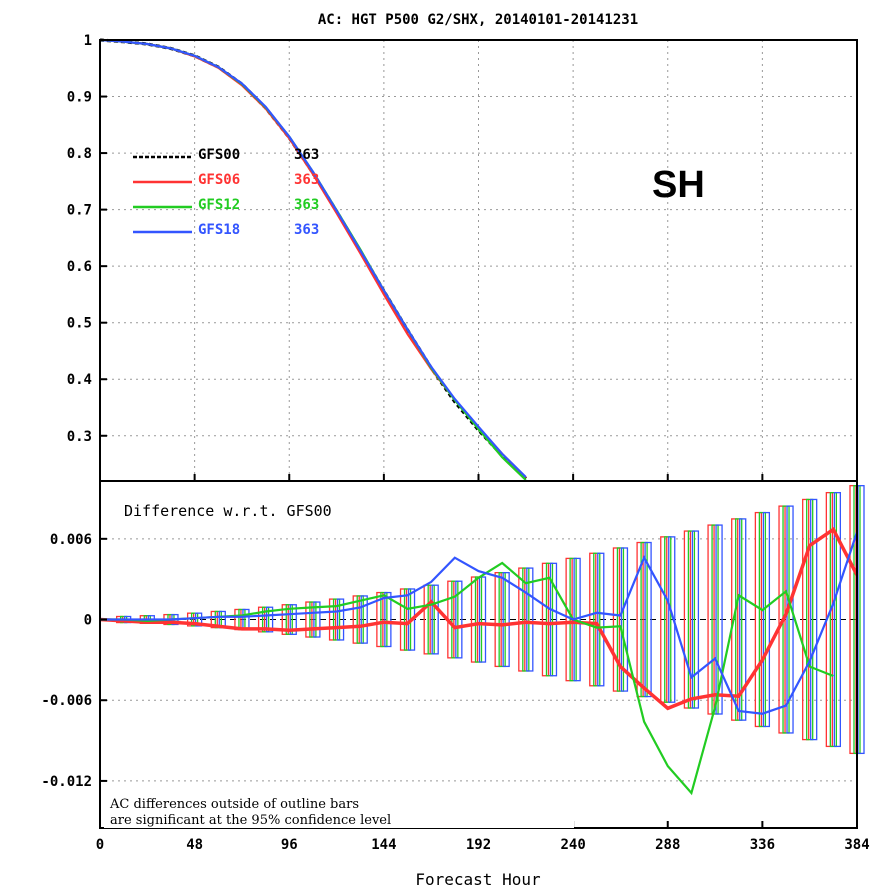 This screenshot has width=886, height=893. What do you see at coordinates (79, 437) in the screenshot?
I see `top-y-tick-label: 0.3` at bounding box center [79, 437].